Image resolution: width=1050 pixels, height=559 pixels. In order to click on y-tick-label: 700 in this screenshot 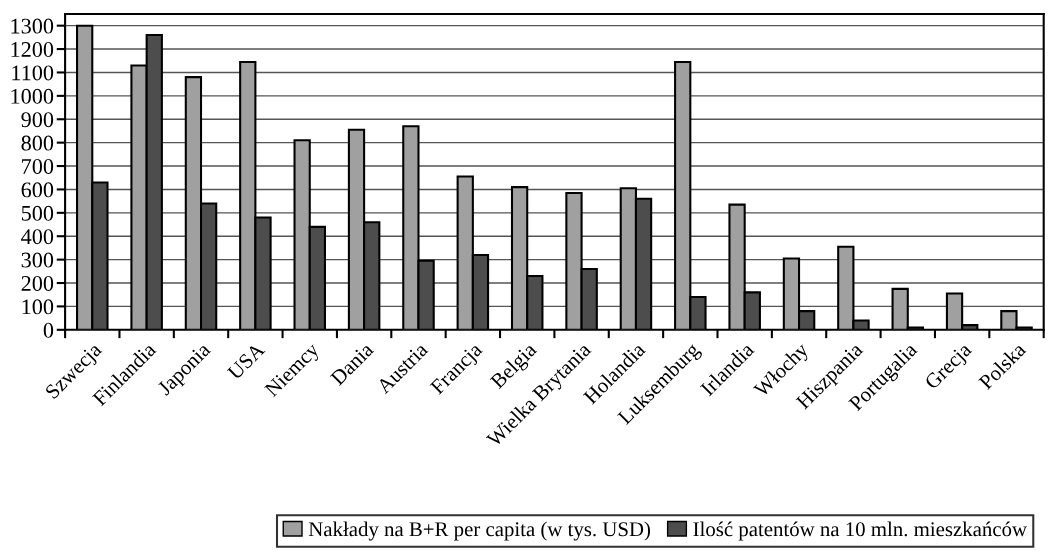, I will do `click(38, 166)`.